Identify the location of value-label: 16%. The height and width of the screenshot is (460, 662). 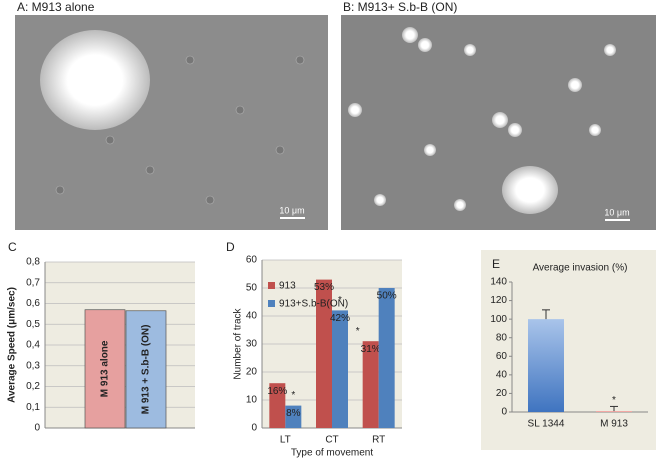
(277, 391).